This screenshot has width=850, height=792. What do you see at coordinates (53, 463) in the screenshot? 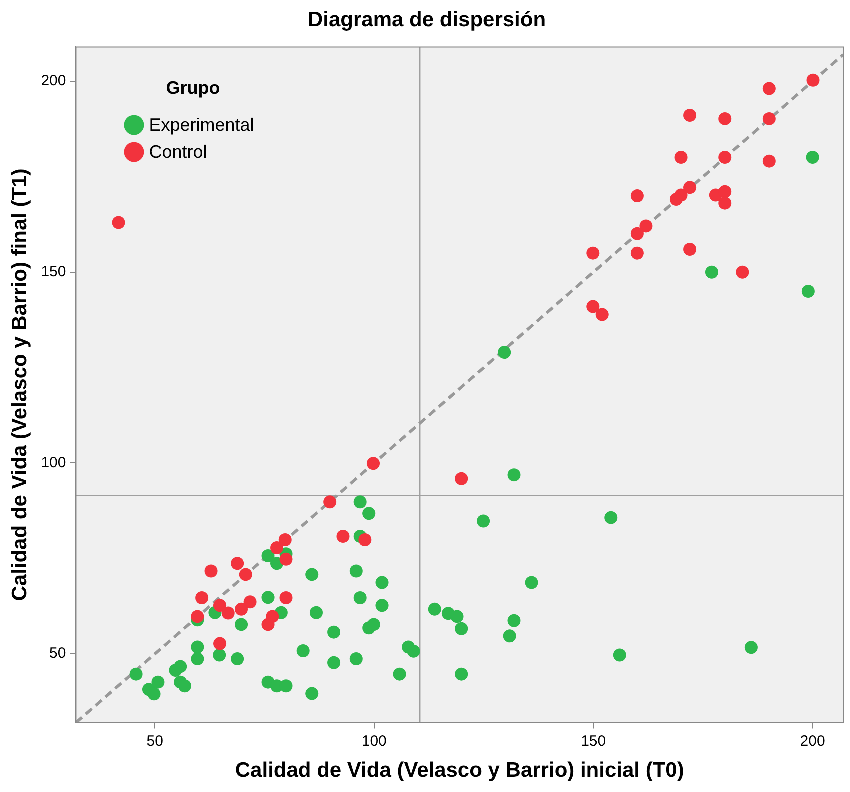
I see `y-tick-label: 100` at bounding box center [53, 463].